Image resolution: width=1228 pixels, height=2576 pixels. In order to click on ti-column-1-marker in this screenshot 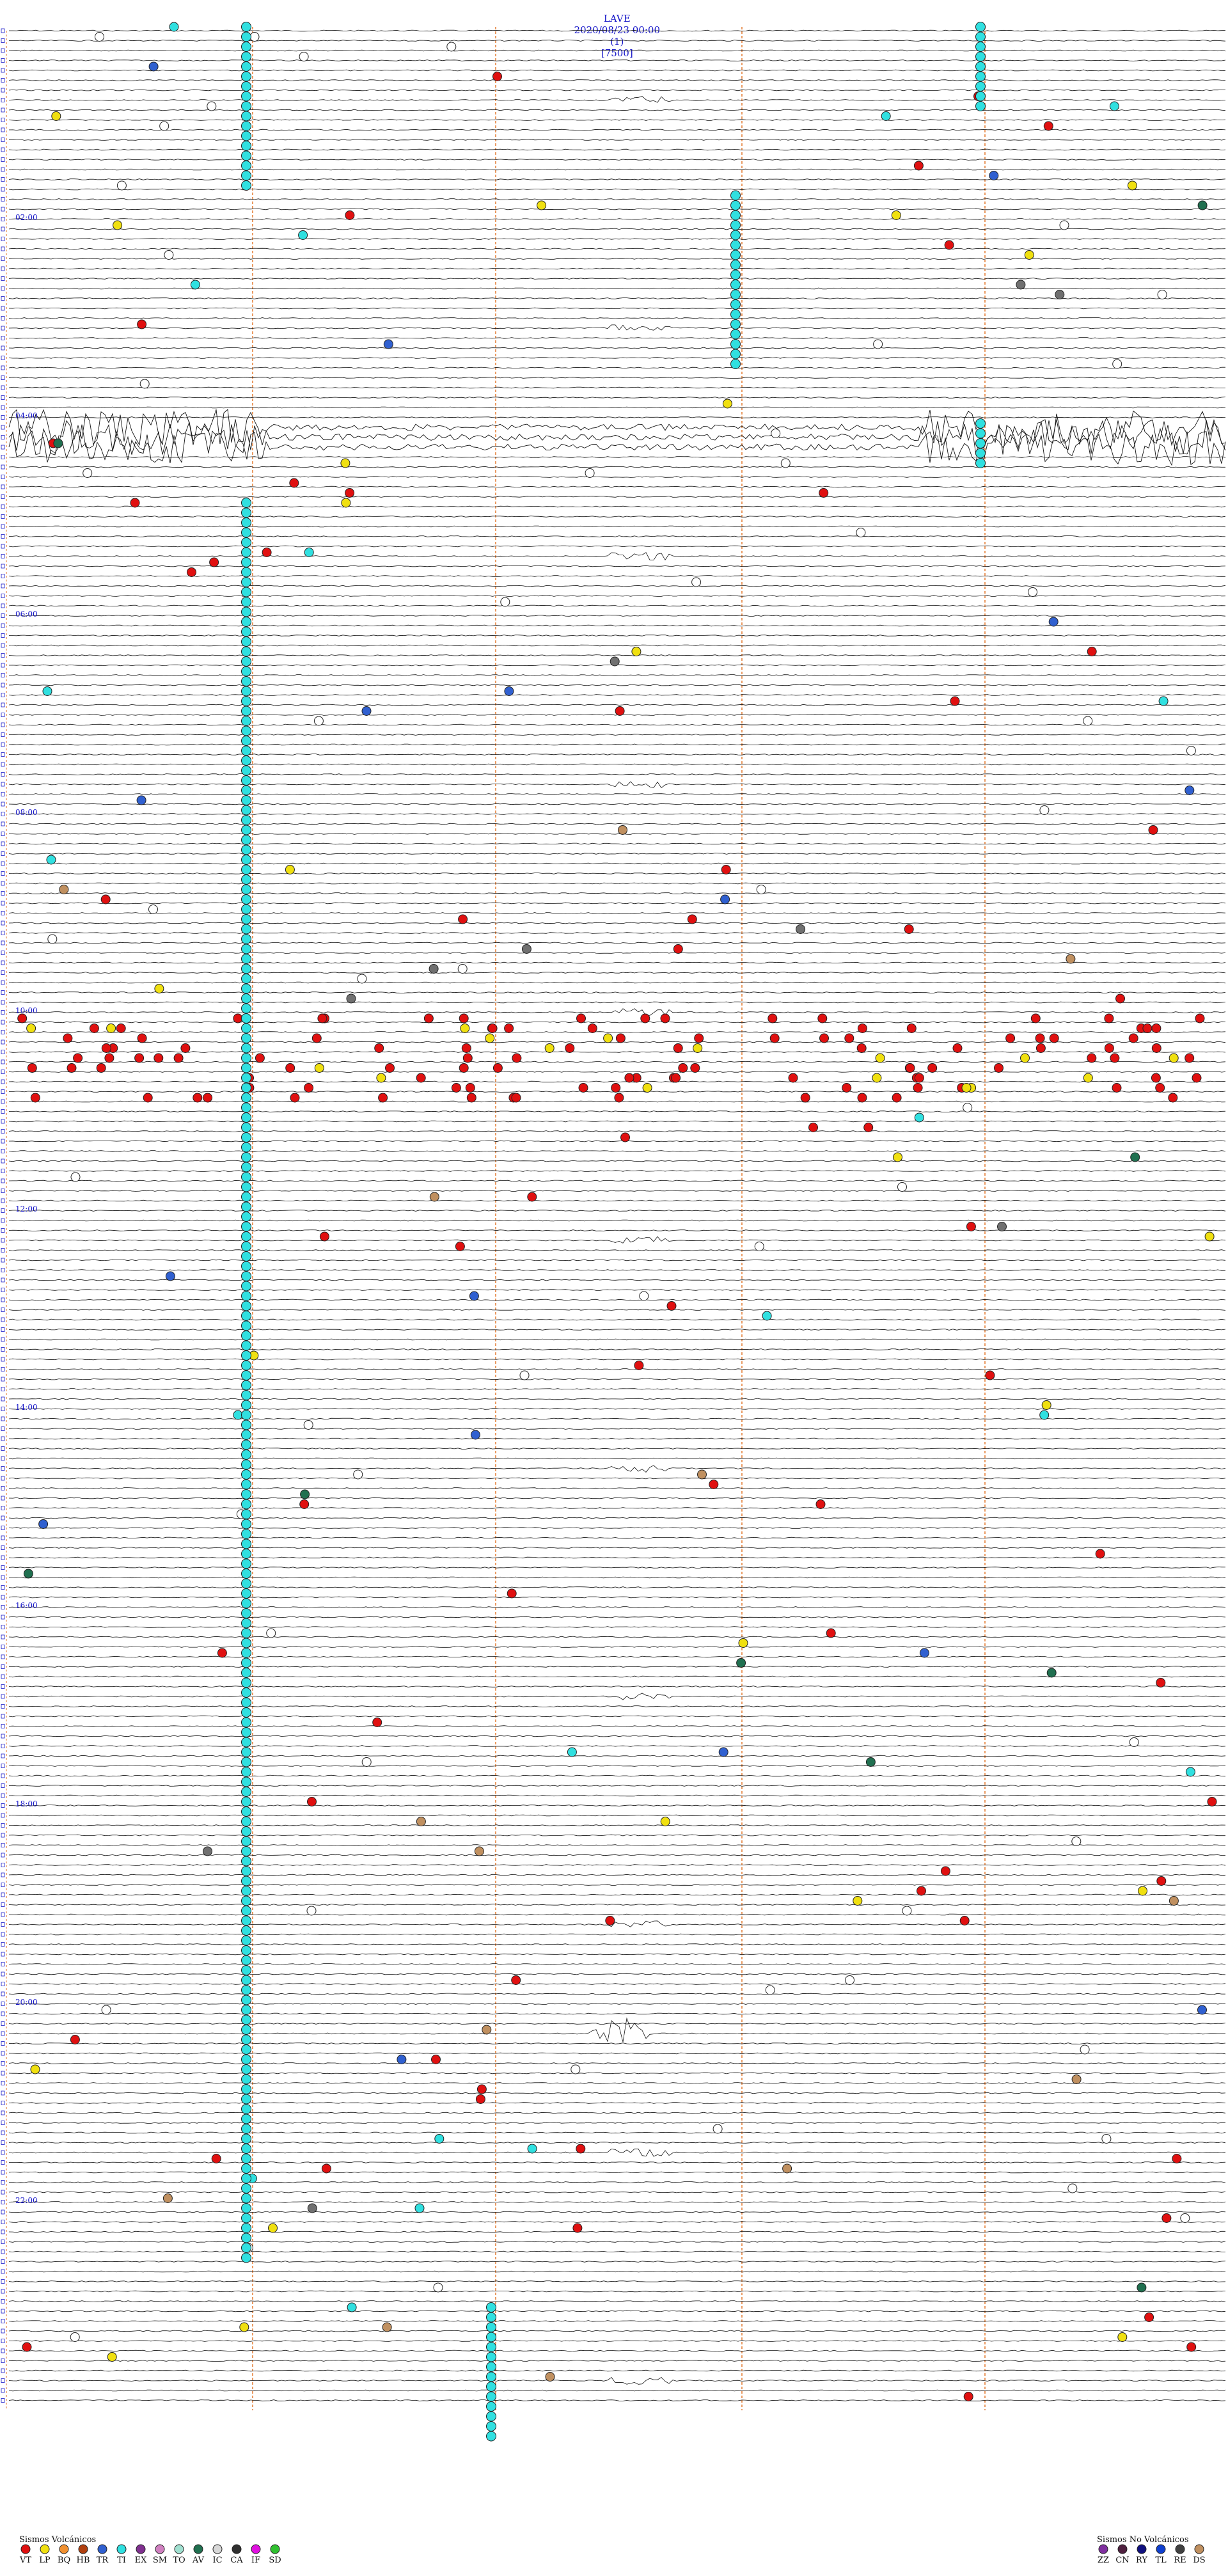, I will do `click(246, 47)`.